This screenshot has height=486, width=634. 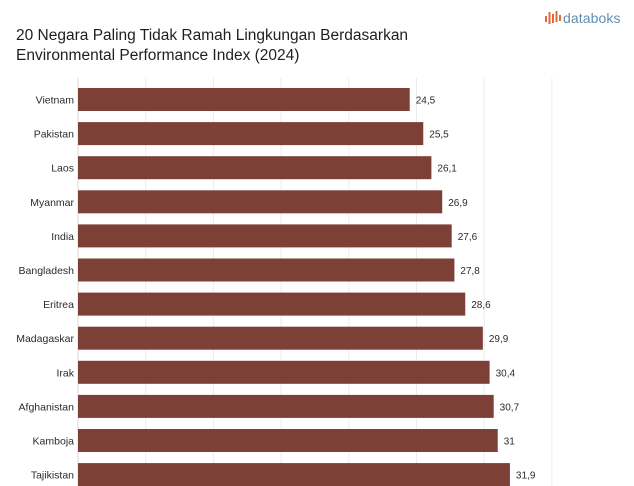 What do you see at coordinates (54, 442) in the screenshot?
I see `category-label: Kamboja` at bounding box center [54, 442].